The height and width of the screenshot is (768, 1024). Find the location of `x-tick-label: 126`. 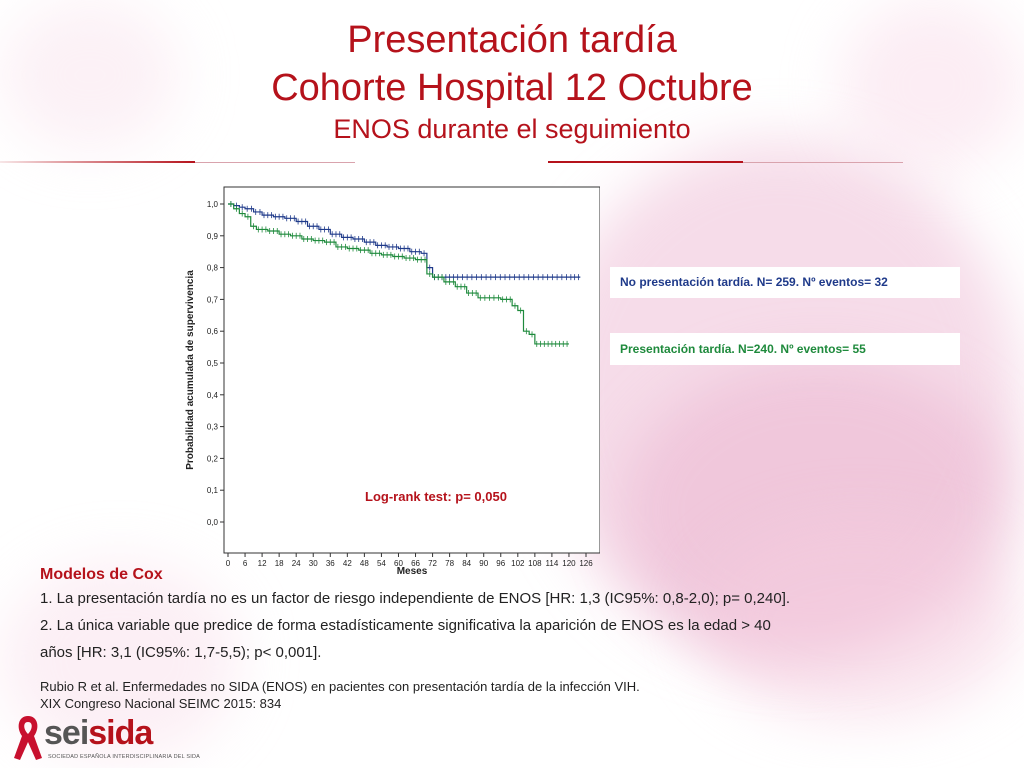

x-tick-label: 126 is located at coordinates (586, 563).